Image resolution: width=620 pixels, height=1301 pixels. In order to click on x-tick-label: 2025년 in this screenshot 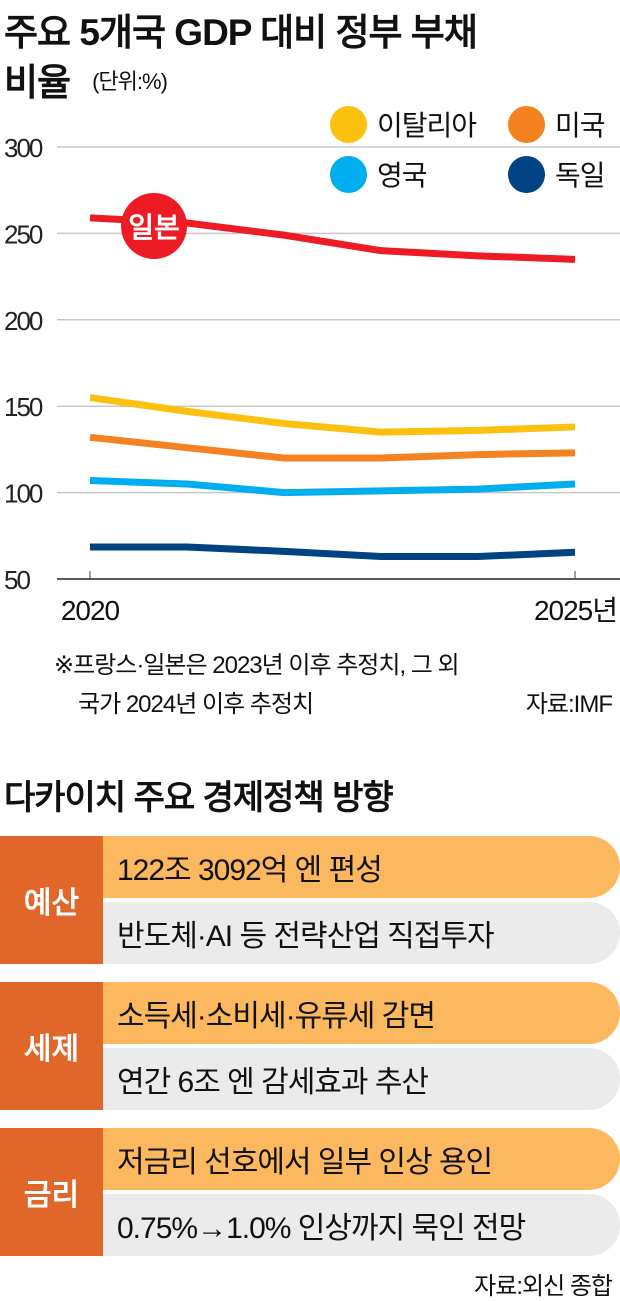, I will do `click(575, 610)`.